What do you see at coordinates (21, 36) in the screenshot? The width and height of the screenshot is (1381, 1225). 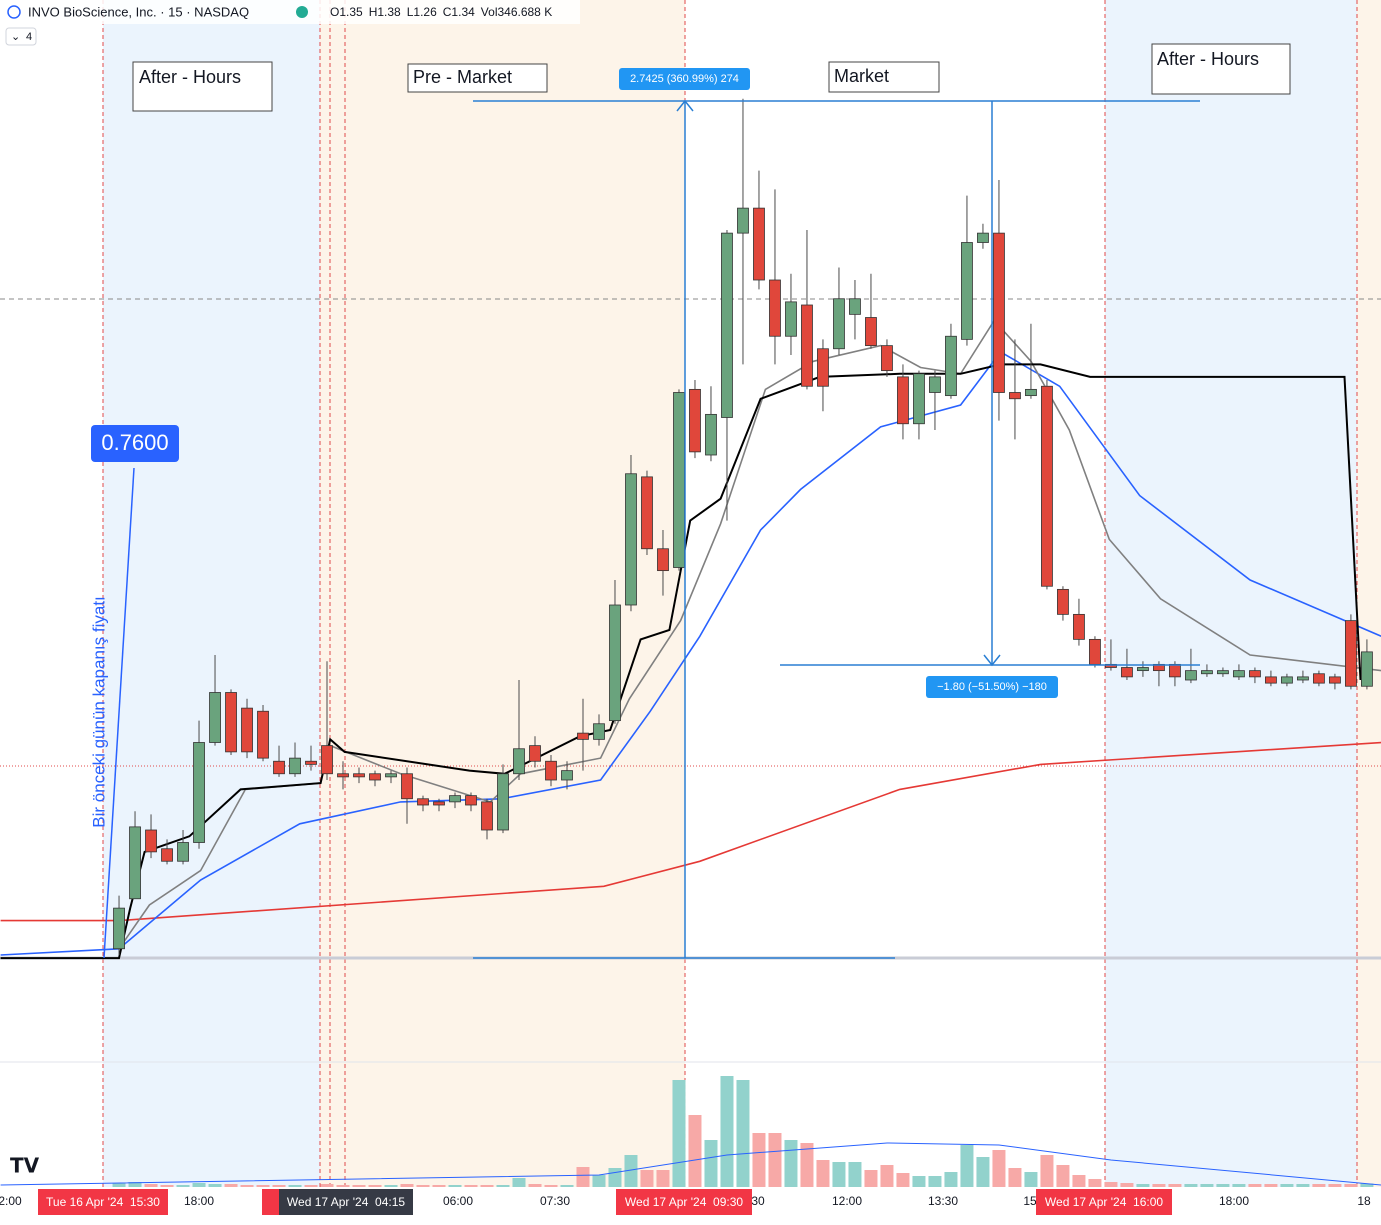 I see `interval-box` at bounding box center [21, 36].